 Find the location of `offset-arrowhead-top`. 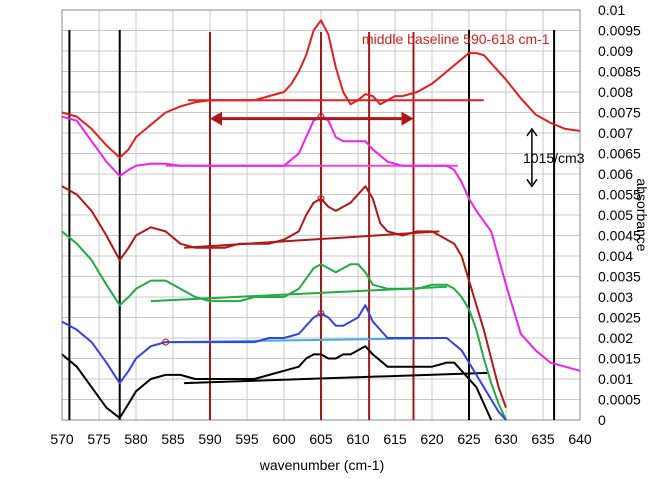

offset-arrowhead-top is located at coordinates (532, 132).